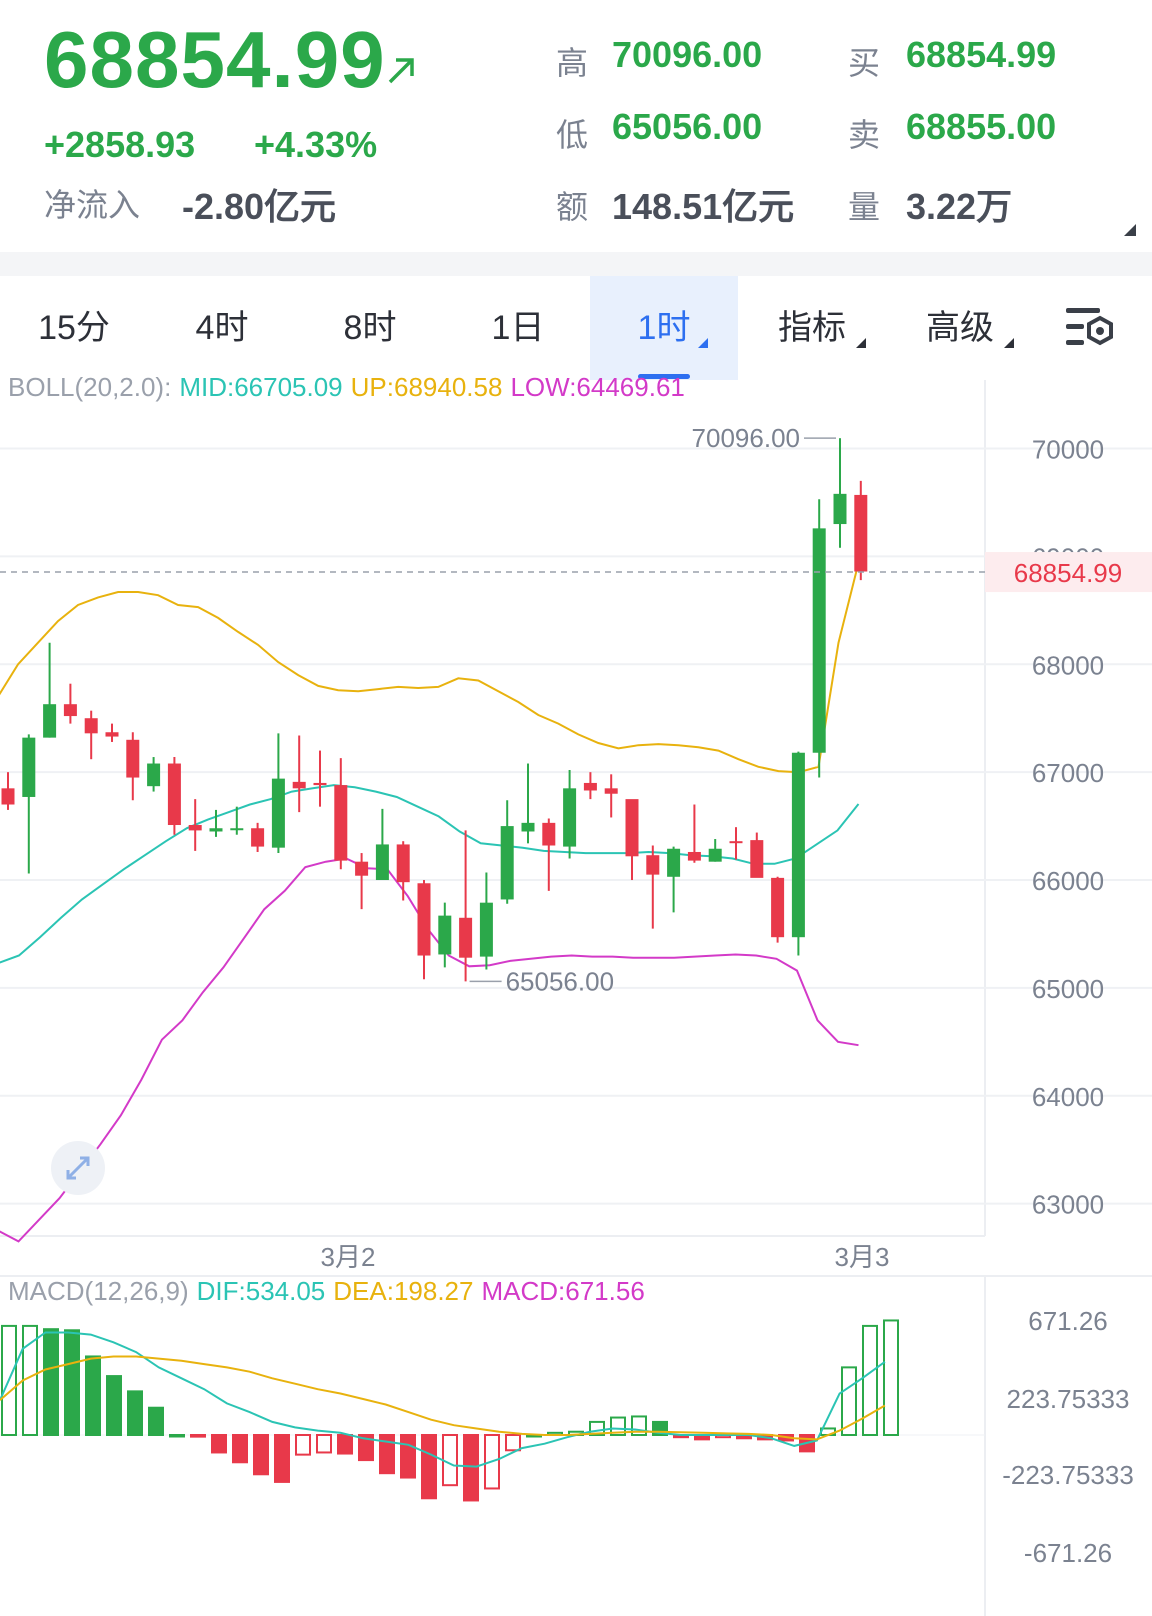 The height and width of the screenshot is (1616, 1152). Describe the element at coordinates (563, 1291) in the screenshot. I see `macd-value: MACD:671.56` at that location.